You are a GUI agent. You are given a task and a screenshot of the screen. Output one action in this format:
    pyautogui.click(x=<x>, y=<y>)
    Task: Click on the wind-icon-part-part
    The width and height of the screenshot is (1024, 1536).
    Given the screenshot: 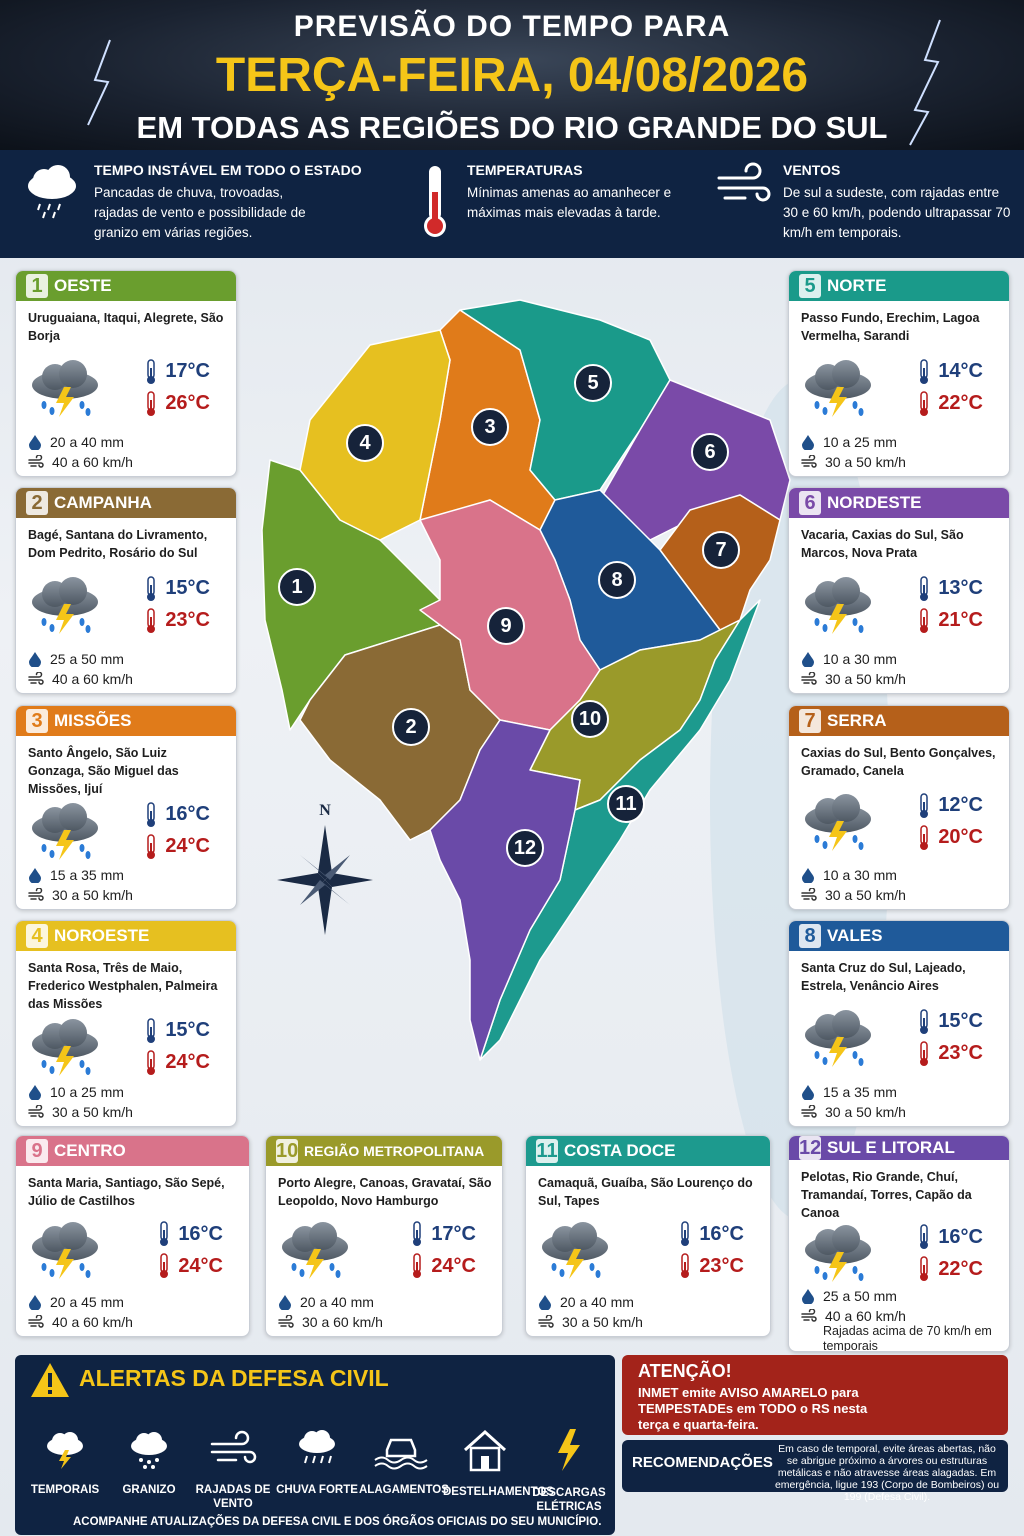 What is the action you would take?
    pyautogui.click(x=744, y=194)
    